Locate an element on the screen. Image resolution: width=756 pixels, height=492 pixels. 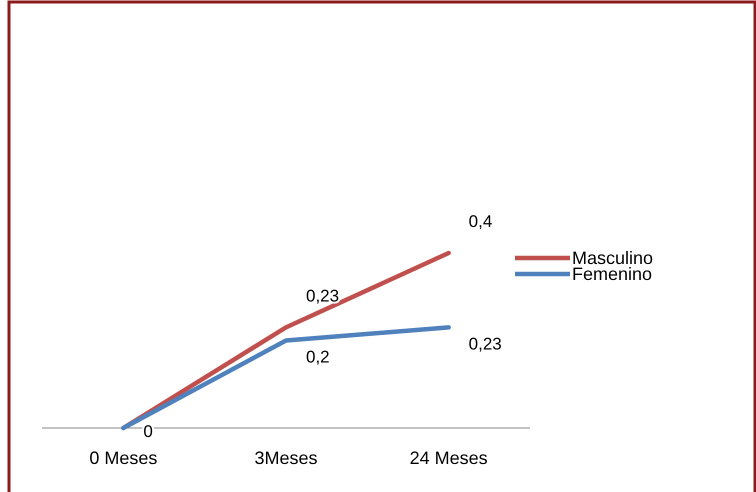
data-label: 0,4 is located at coordinates (480, 221).